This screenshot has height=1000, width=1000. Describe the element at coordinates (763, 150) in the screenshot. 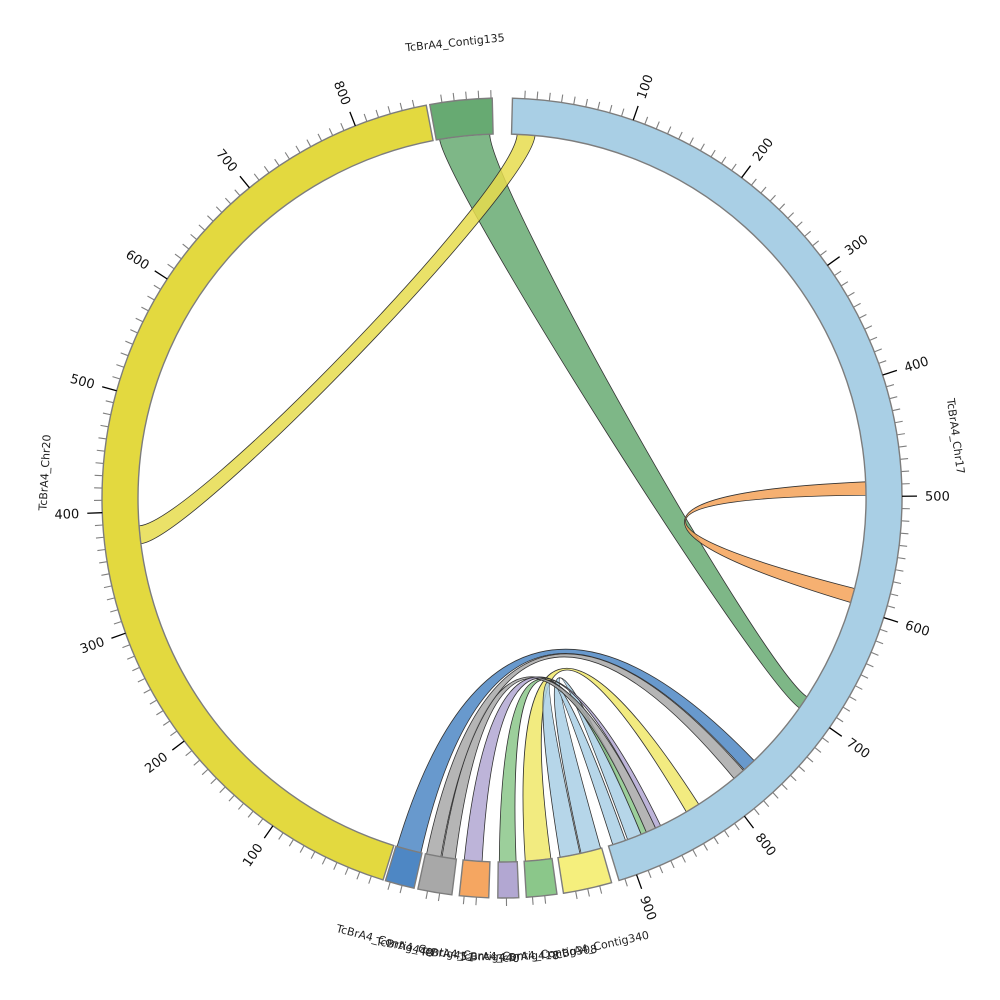

I see `tick-label: 200` at that location.